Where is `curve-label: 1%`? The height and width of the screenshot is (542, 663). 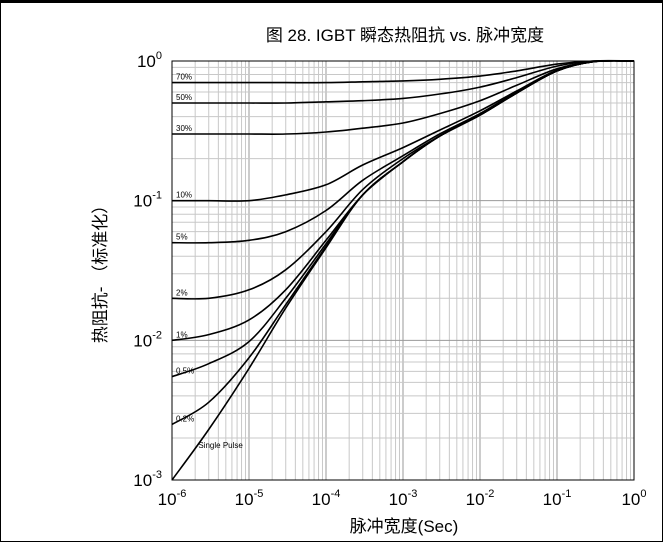
curve-label: 1% is located at coordinates (182, 334).